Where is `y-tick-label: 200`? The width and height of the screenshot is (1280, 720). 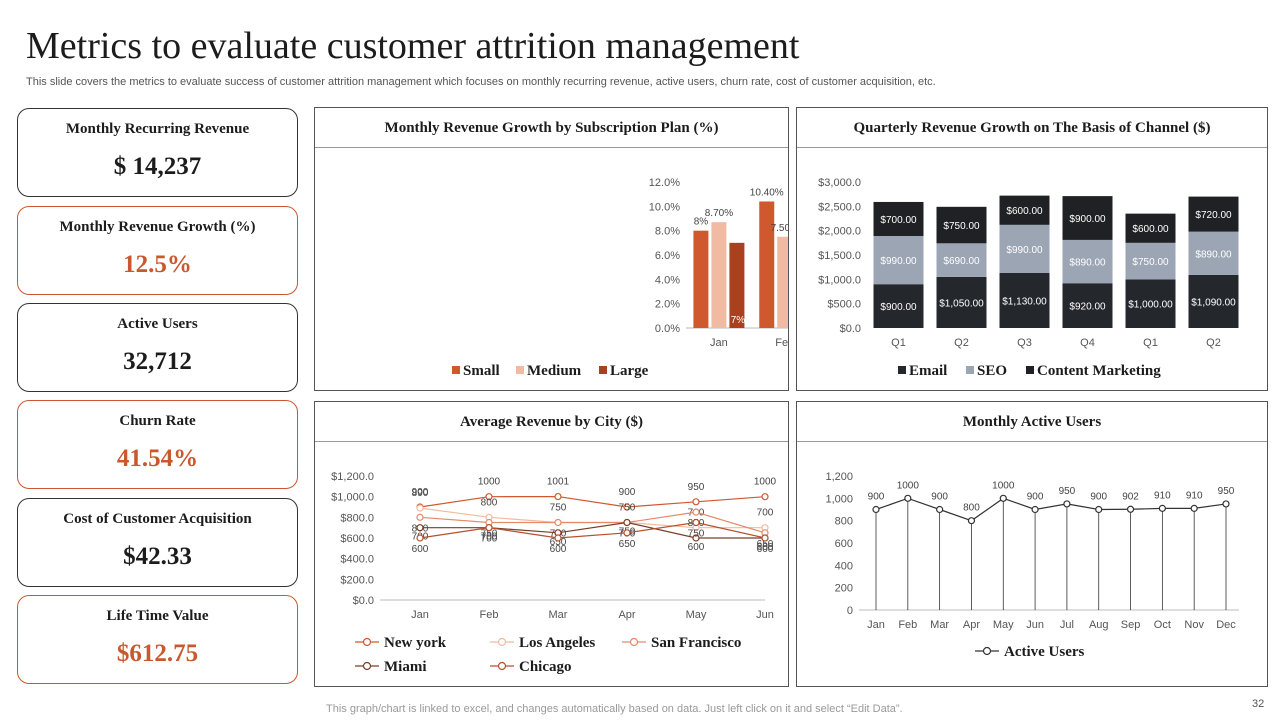 y-tick-label: 200 is located at coordinates (844, 589).